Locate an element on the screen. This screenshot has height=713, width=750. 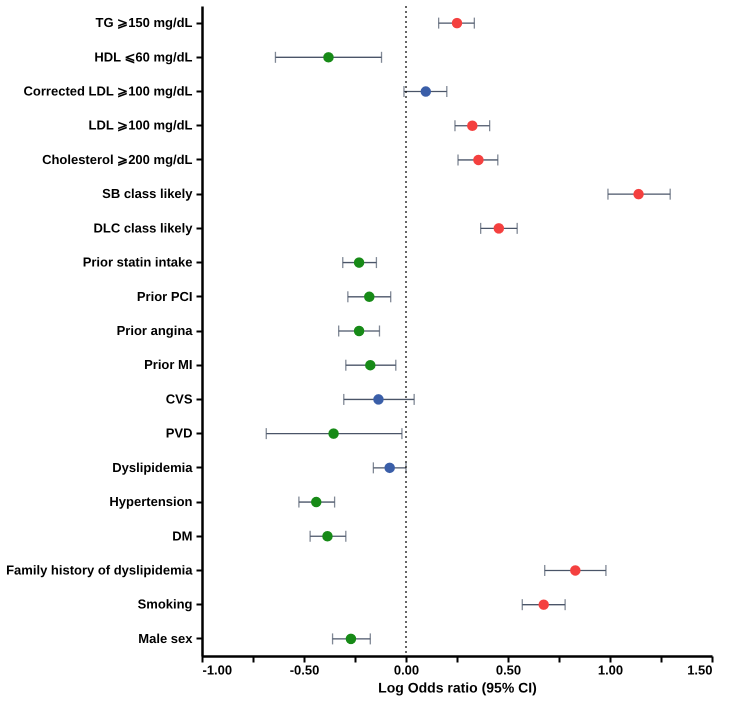
x-tick-label: 0.50 is located at coordinates (509, 670).